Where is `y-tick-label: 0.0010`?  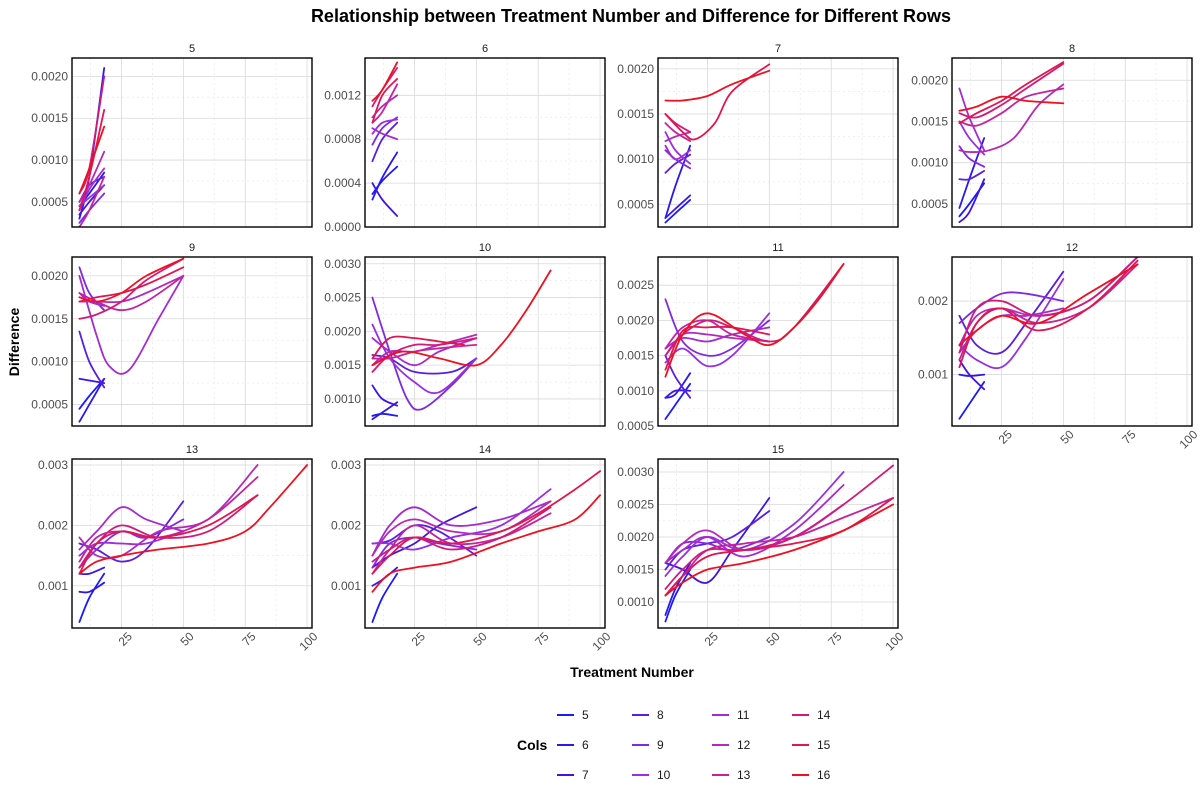
y-tick-label: 0.0010 is located at coordinates (635, 159).